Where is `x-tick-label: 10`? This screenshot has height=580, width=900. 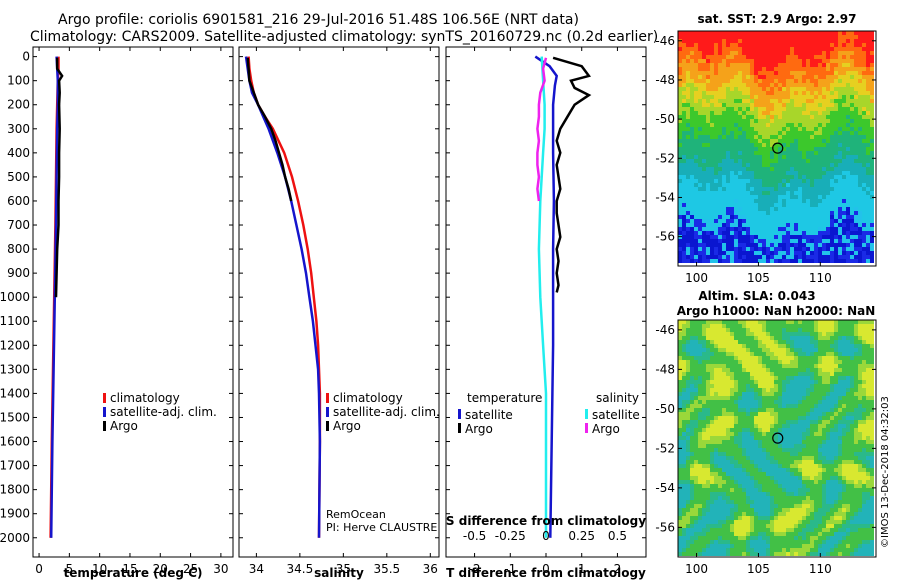
x-tick-label: 10 is located at coordinates (99, 569).